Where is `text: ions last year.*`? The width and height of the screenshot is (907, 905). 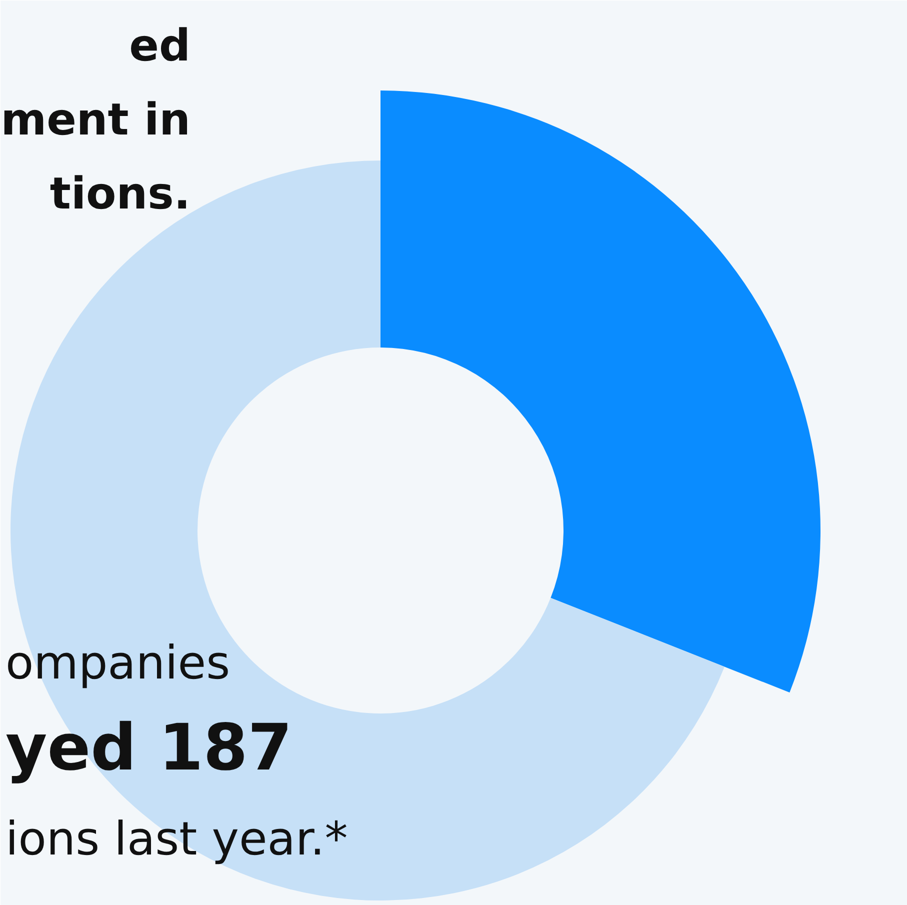 text: ions last year.* is located at coordinates (177, 839).